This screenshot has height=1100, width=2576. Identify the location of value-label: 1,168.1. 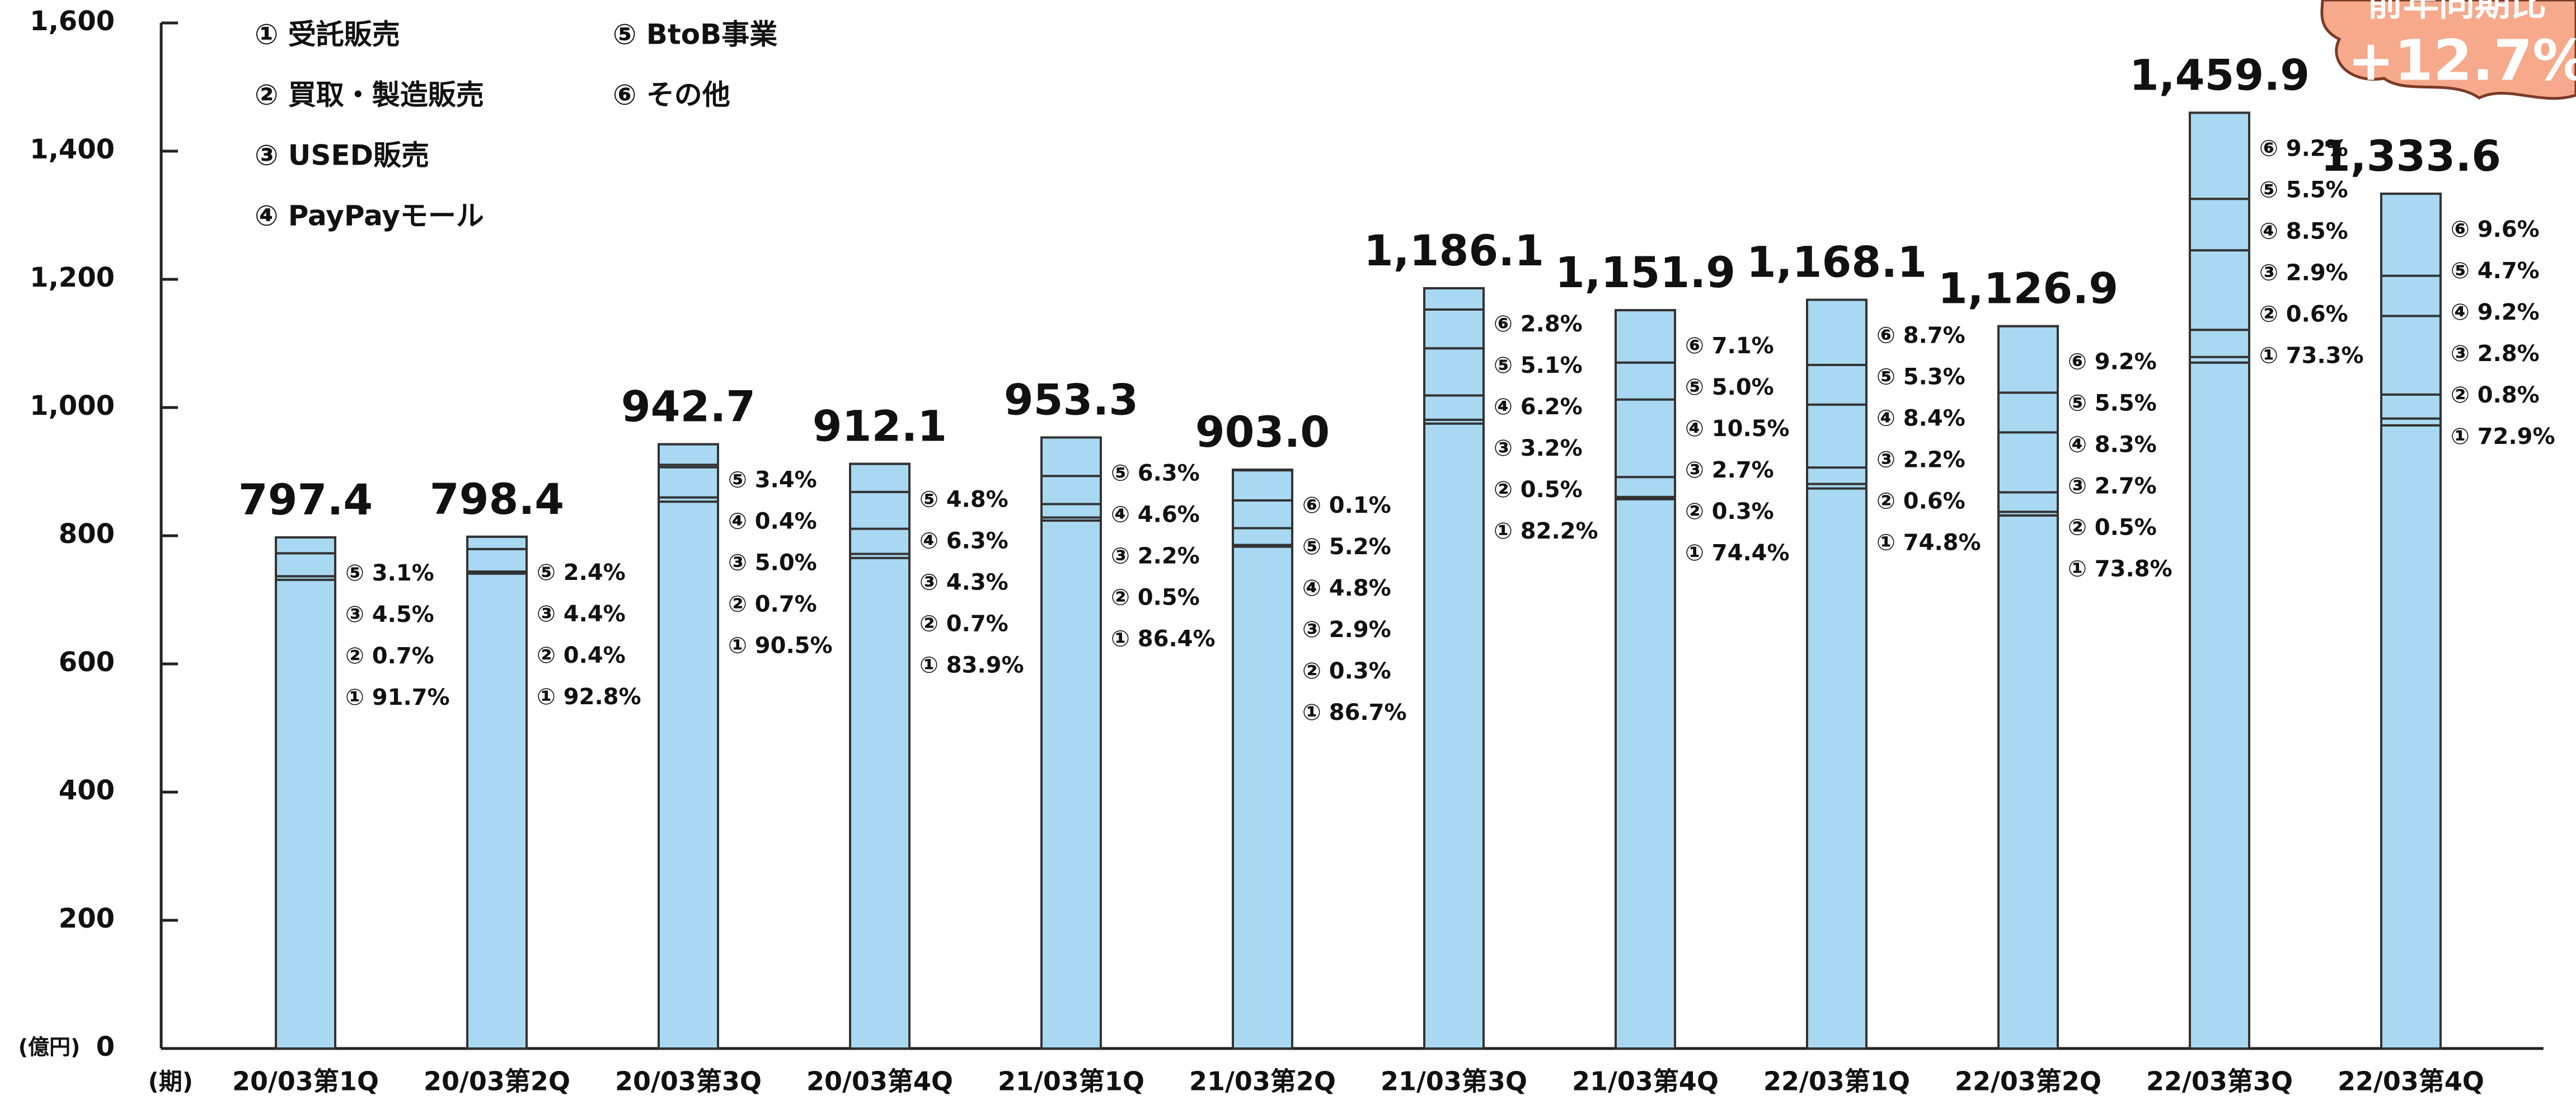
(1837, 262).